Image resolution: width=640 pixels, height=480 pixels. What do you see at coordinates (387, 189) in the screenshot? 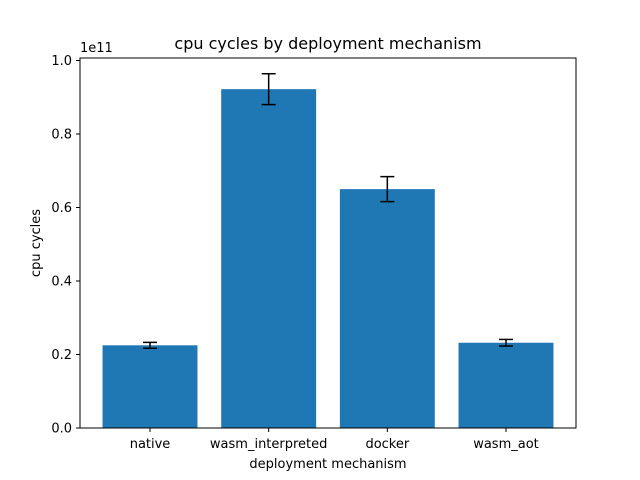
I see `errorbar-docker` at bounding box center [387, 189].